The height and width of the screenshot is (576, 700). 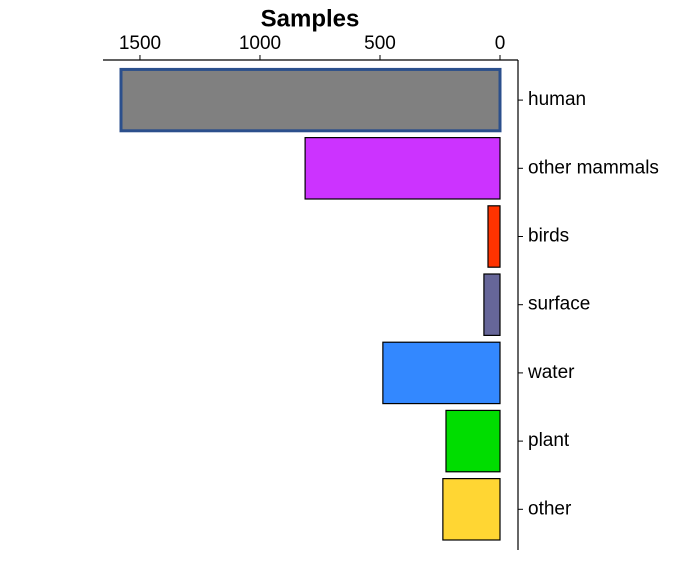 I want to click on chart-title: Samples, so click(x=310, y=18).